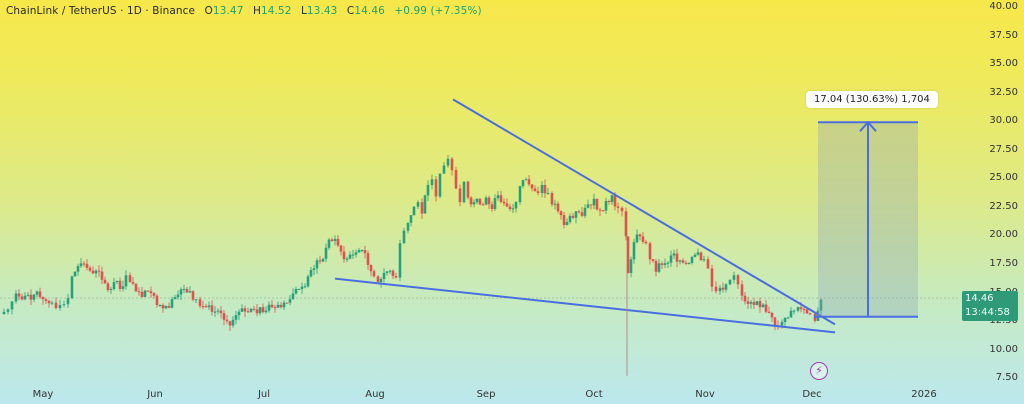  What do you see at coordinates (1003, 35) in the screenshot?
I see `y-tick-label: 37.50` at bounding box center [1003, 35].